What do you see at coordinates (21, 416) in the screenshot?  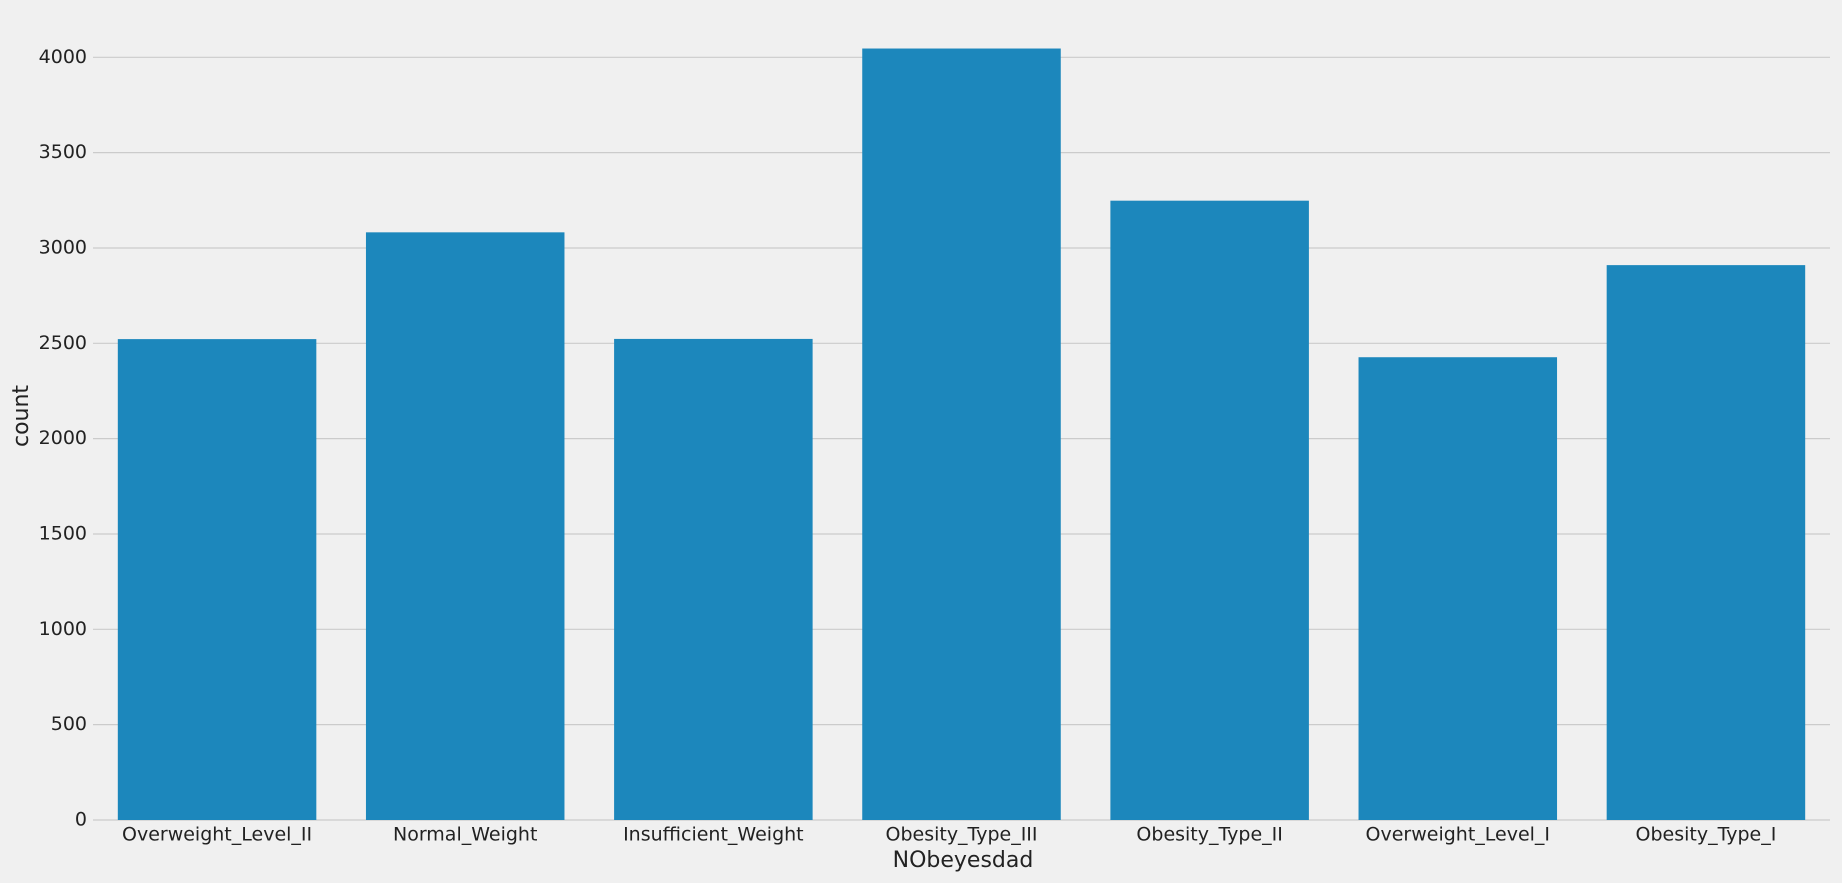 I see `y-axis-label: count` at bounding box center [21, 416].